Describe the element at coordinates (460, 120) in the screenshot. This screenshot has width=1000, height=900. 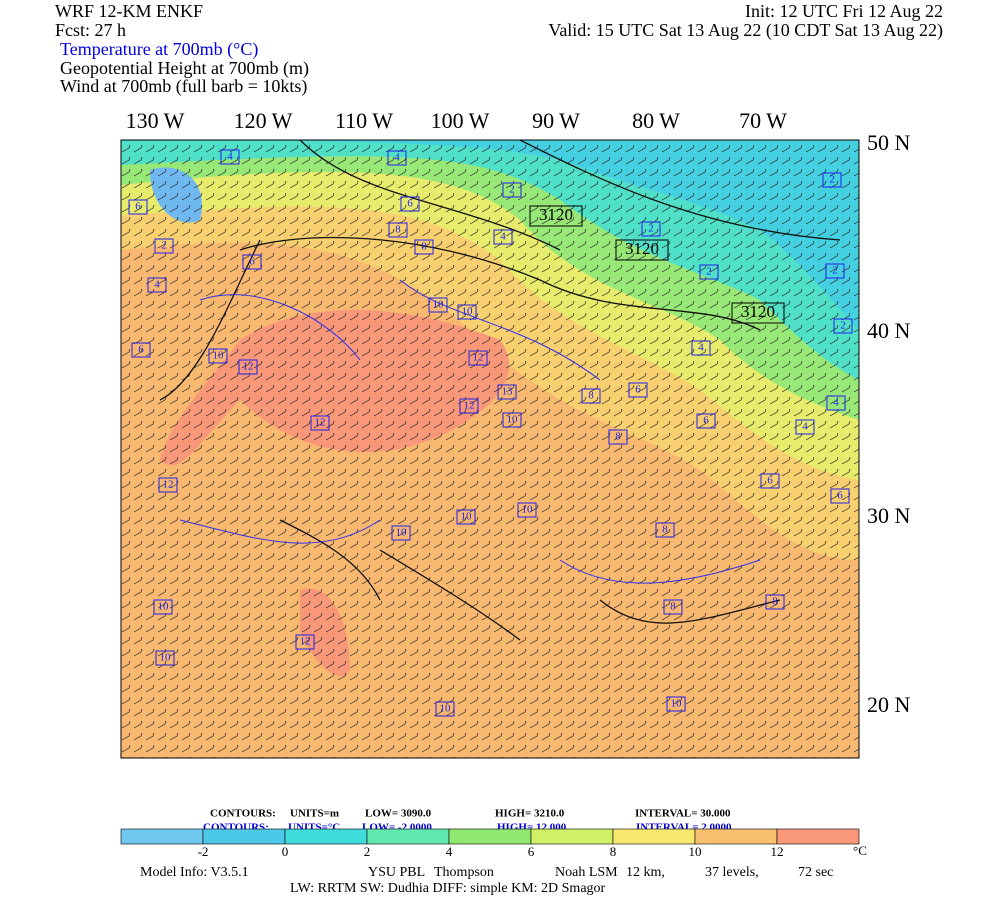
I see `longitude-label: 100 W` at that location.